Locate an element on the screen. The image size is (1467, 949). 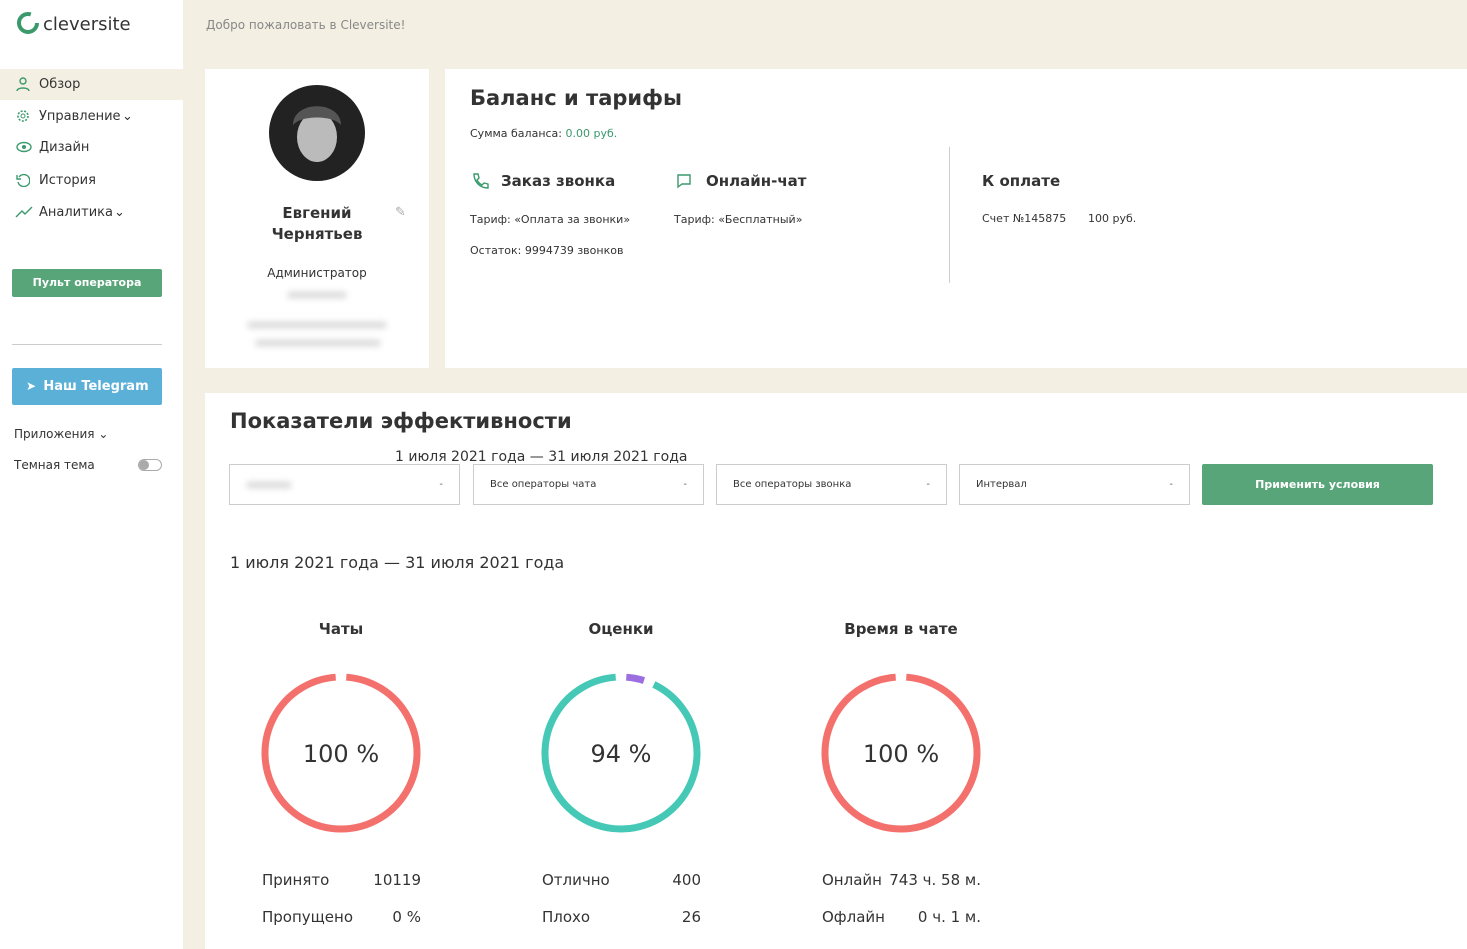
profile-name: Евгений Чернятьев is located at coordinates (317, 223).